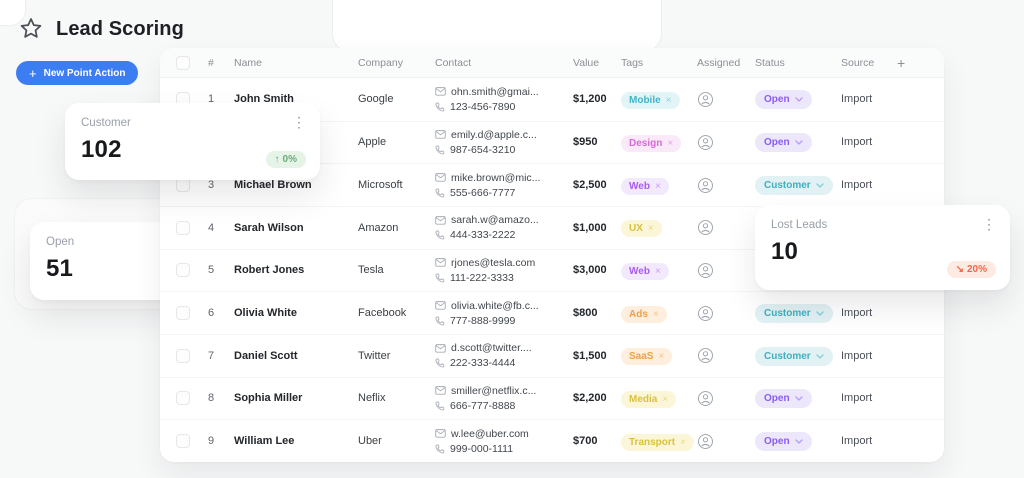  Describe the element at coordinates (371, 270) in the screenshot. I see `lead-company: Tesla` at that location.